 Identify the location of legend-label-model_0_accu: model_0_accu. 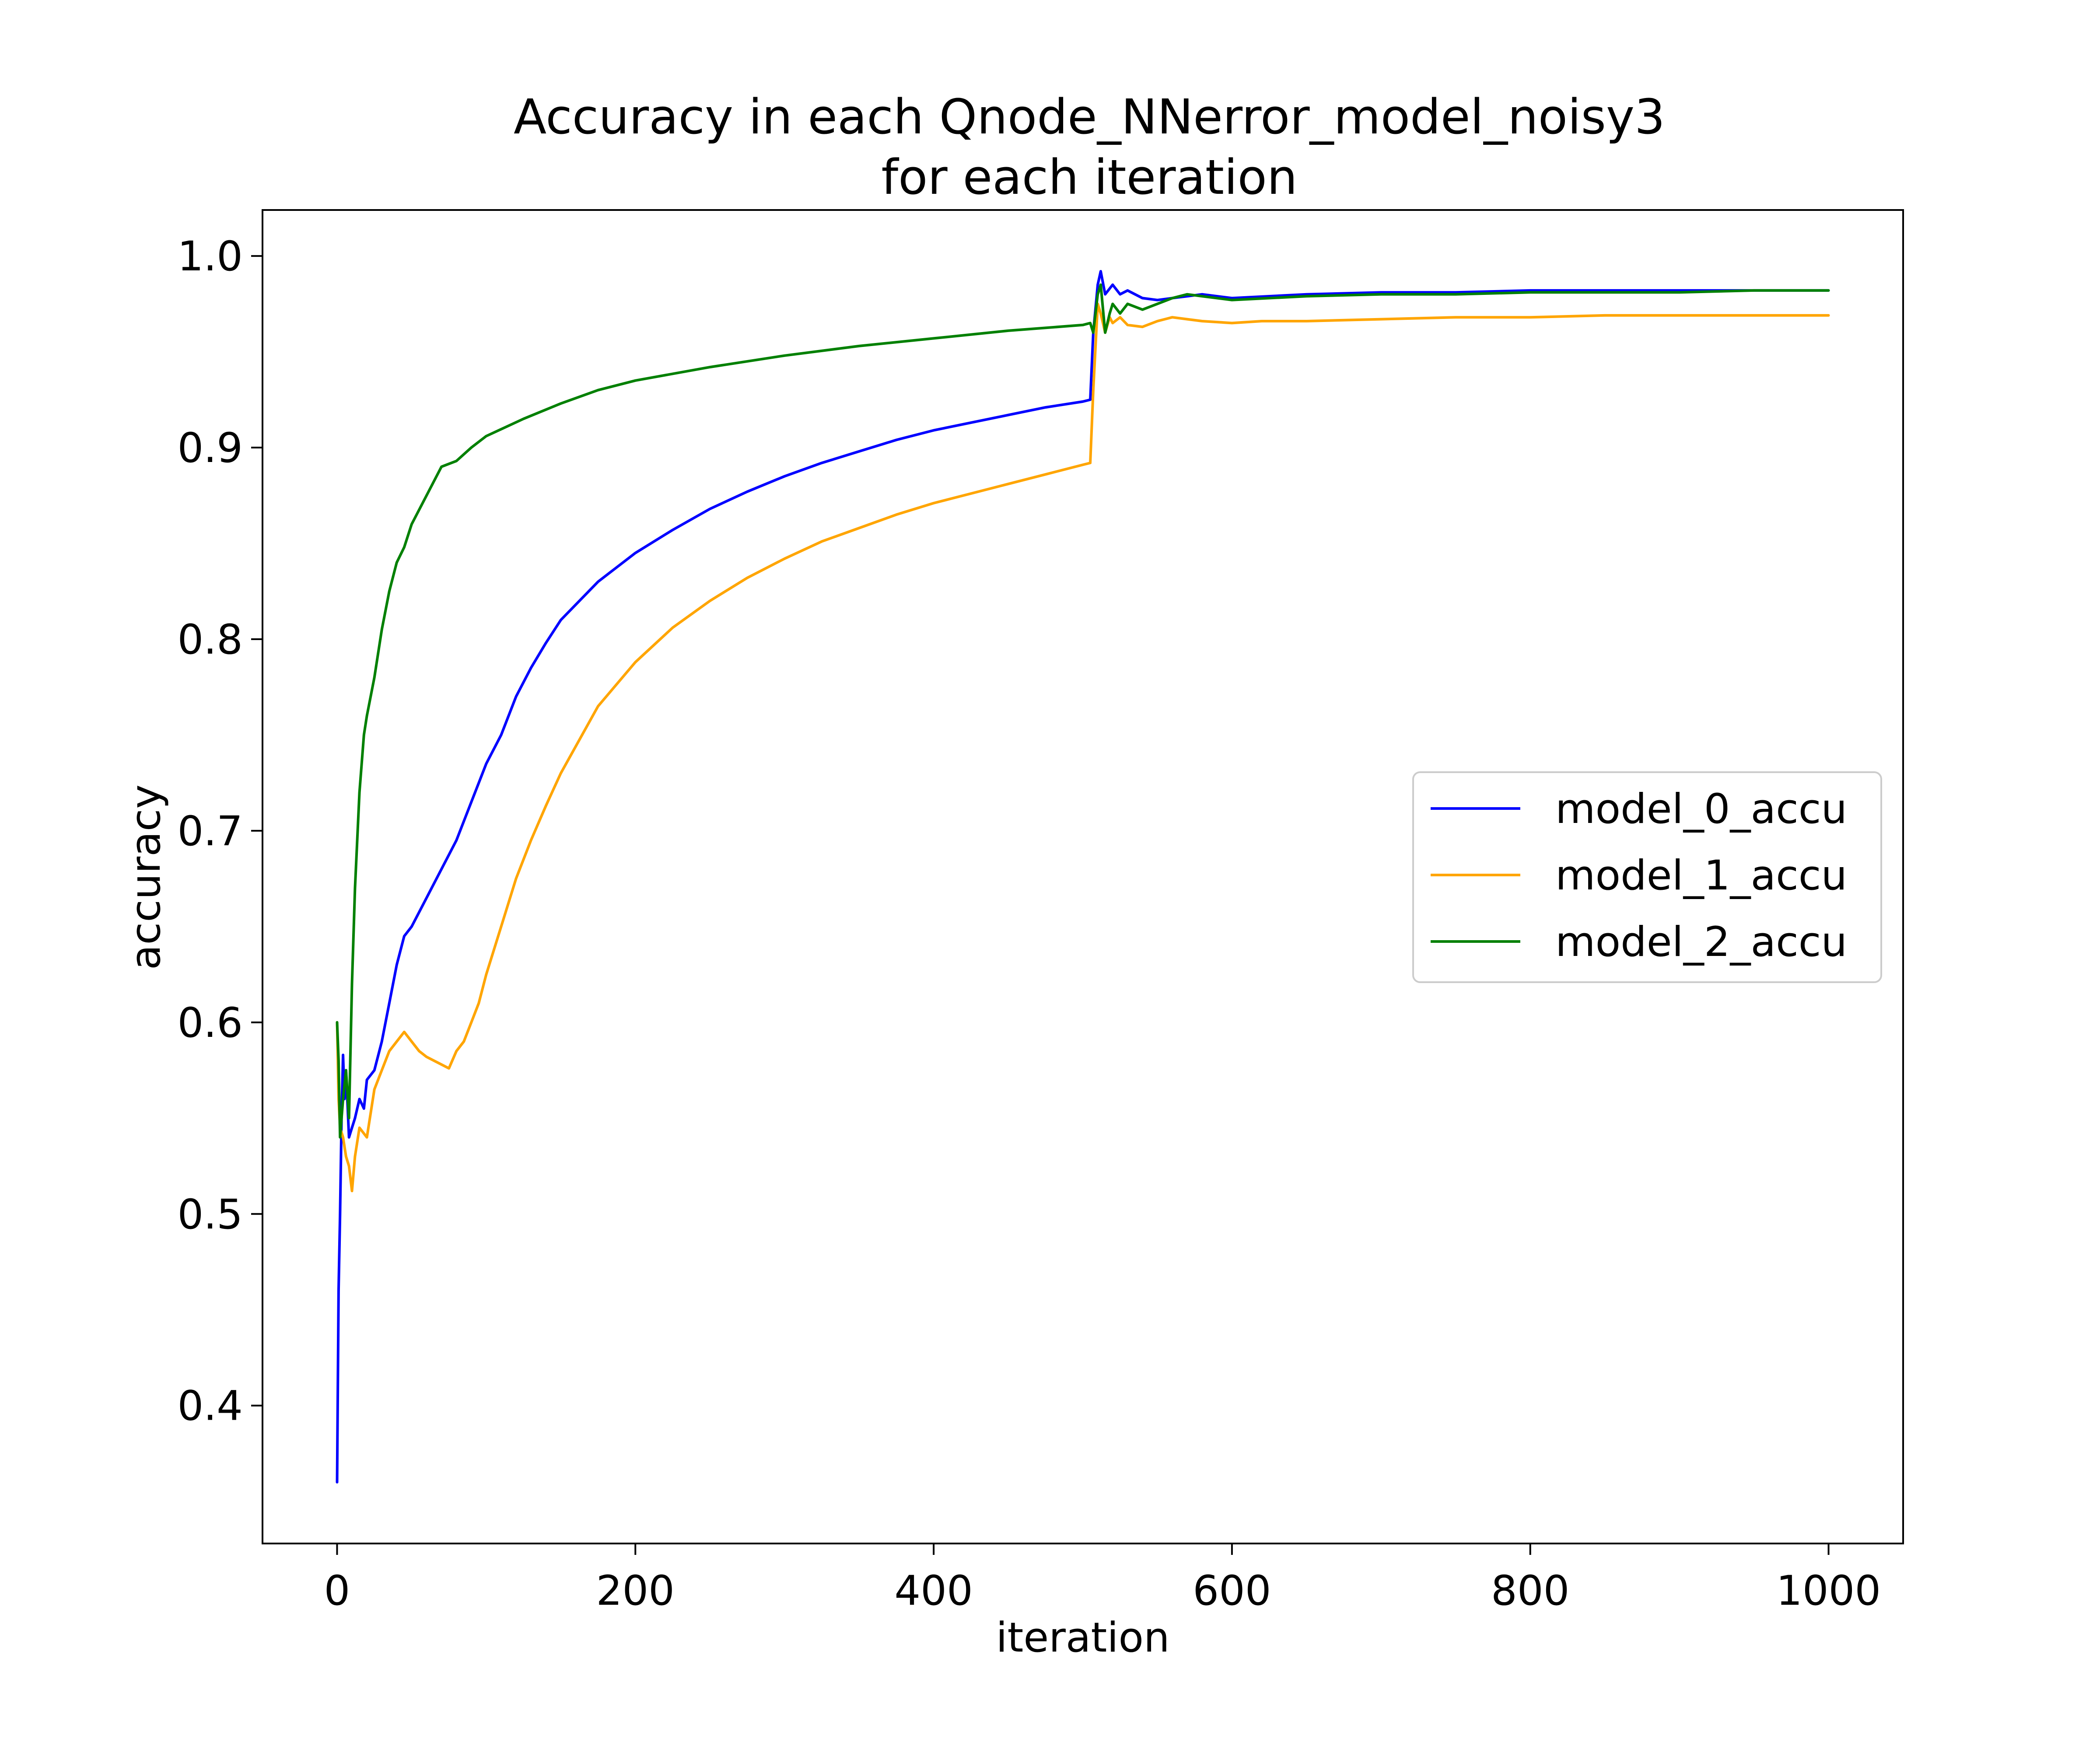
(1701, 809).